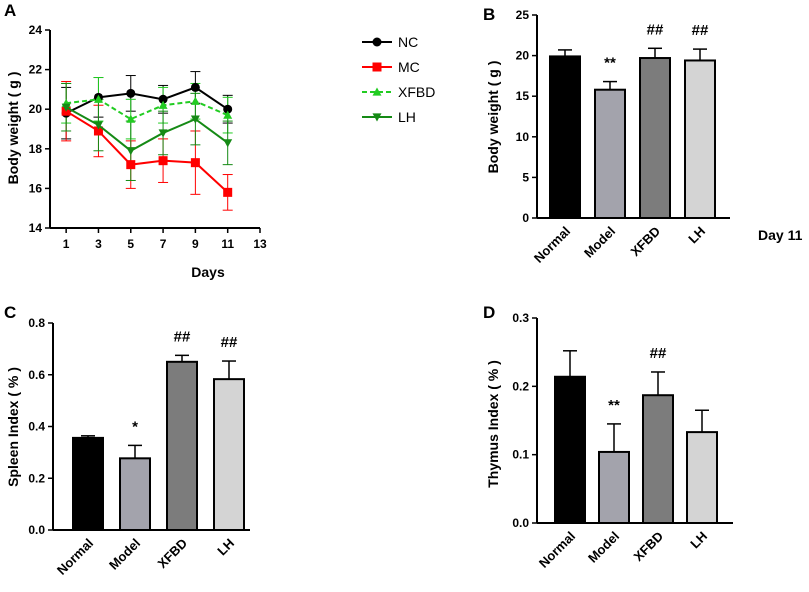 Image resolution: width=809 pixels, height=592 pixels. I want to click on panel-b-ytick-label: 5, so click(525, 177).